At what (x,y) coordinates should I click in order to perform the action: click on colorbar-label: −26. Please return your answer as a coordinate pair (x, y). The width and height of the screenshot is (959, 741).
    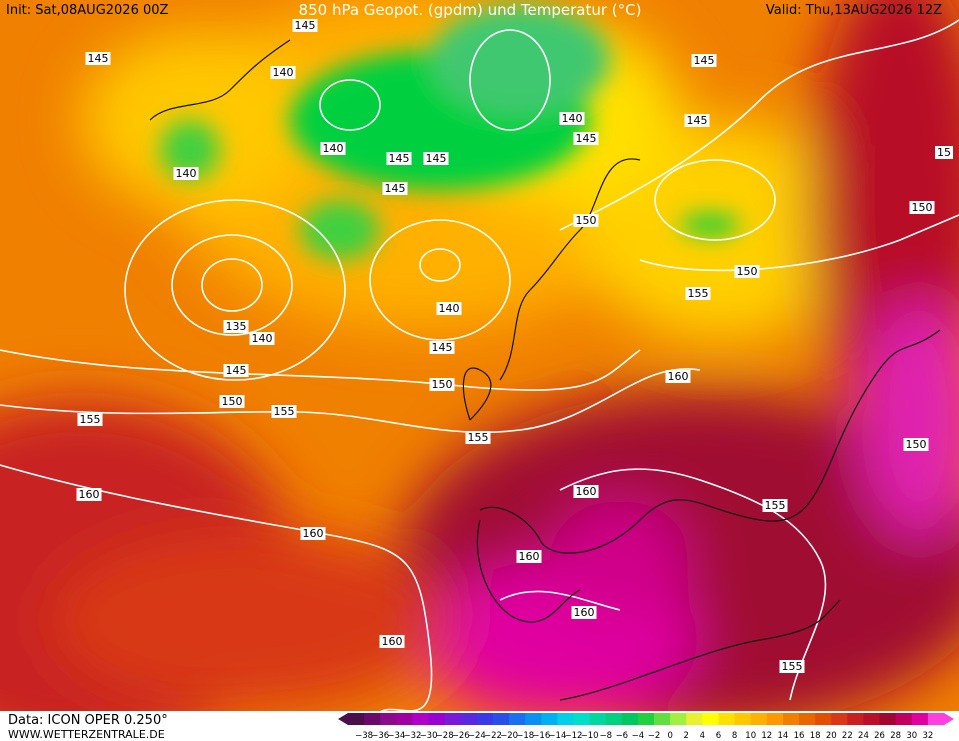
    Looking at the image, I should click on (461, 736).